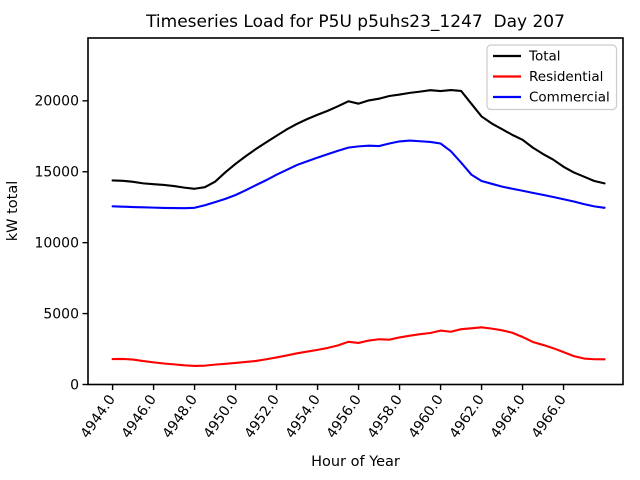 The width and height of the screenshot is (640, 480). I want to click on legend-label-commercial: Commercial, so click(569, 98).